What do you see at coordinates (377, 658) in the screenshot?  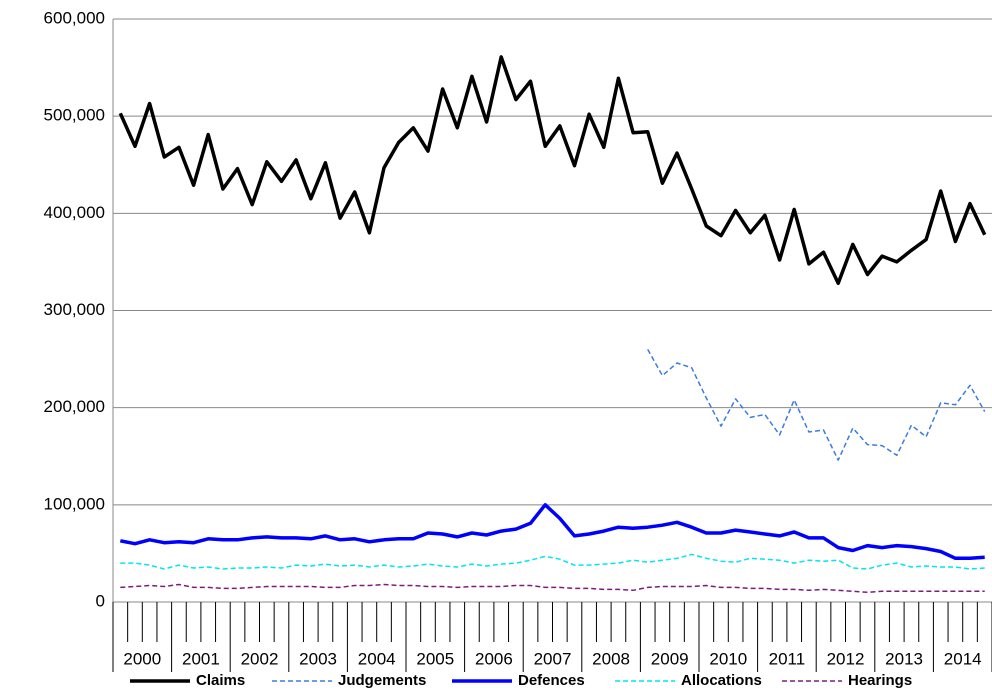 I see `x-tick-label: 2004` at bounding box center [377, 658].